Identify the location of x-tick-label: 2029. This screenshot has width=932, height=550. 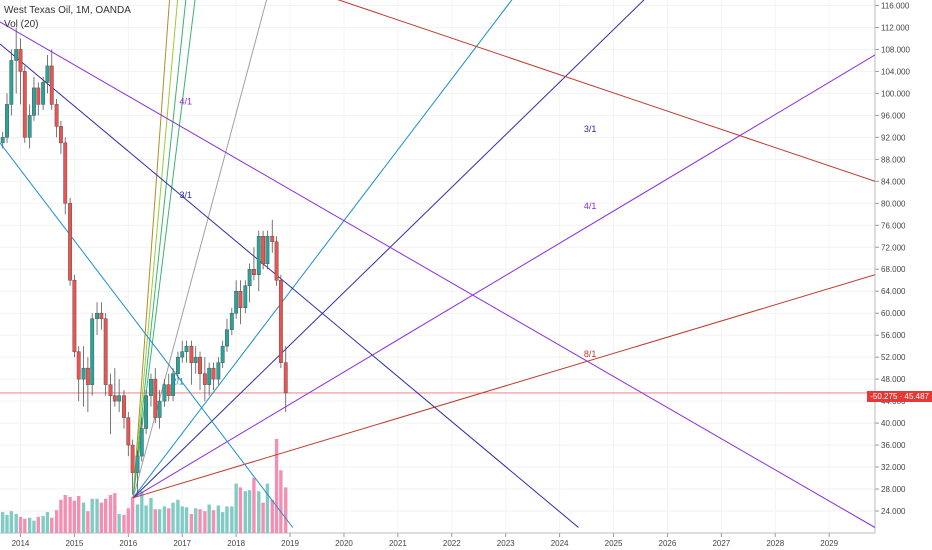
(829, 543).